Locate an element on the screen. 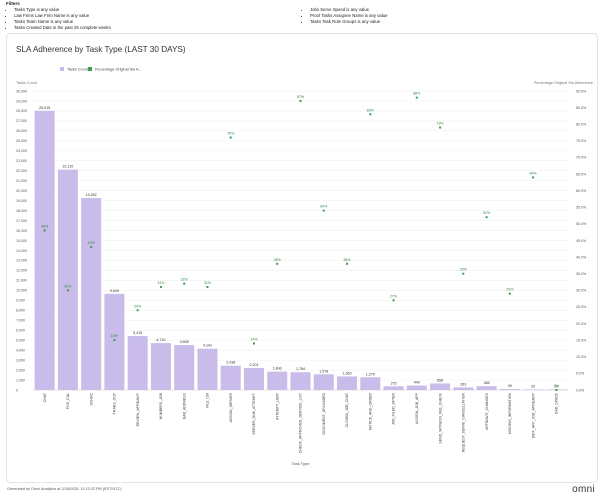  y-tick-label: 19,000 is located at coordinates (21, 201).